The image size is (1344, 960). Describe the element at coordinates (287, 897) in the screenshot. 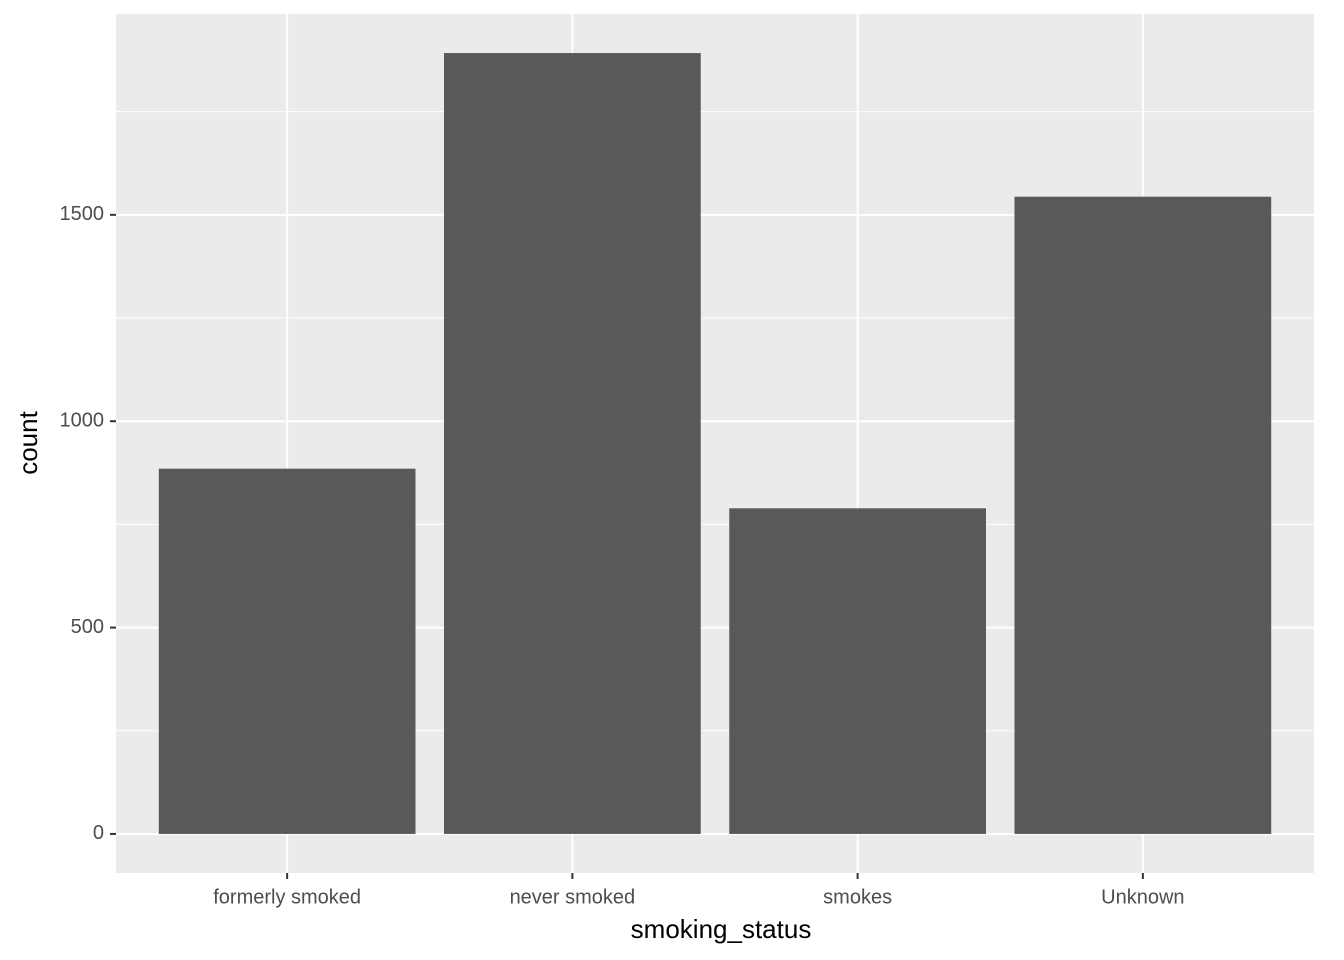

I see `x-tick-label: formerly smoked` at that location.